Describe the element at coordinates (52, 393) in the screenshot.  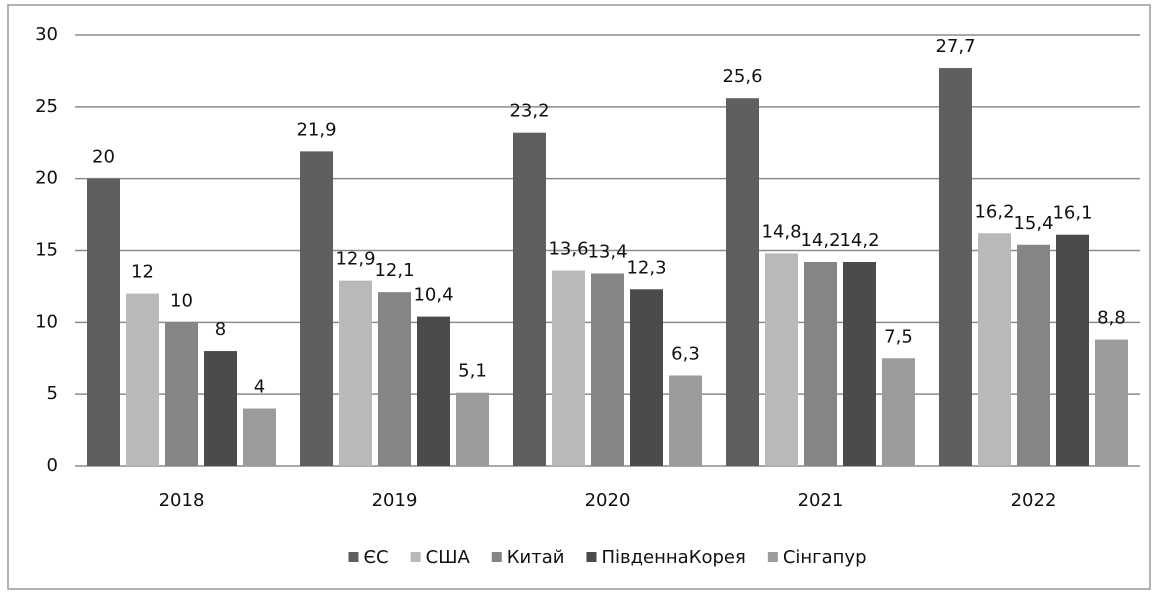
I see `y-tick-label: 5` at that location.